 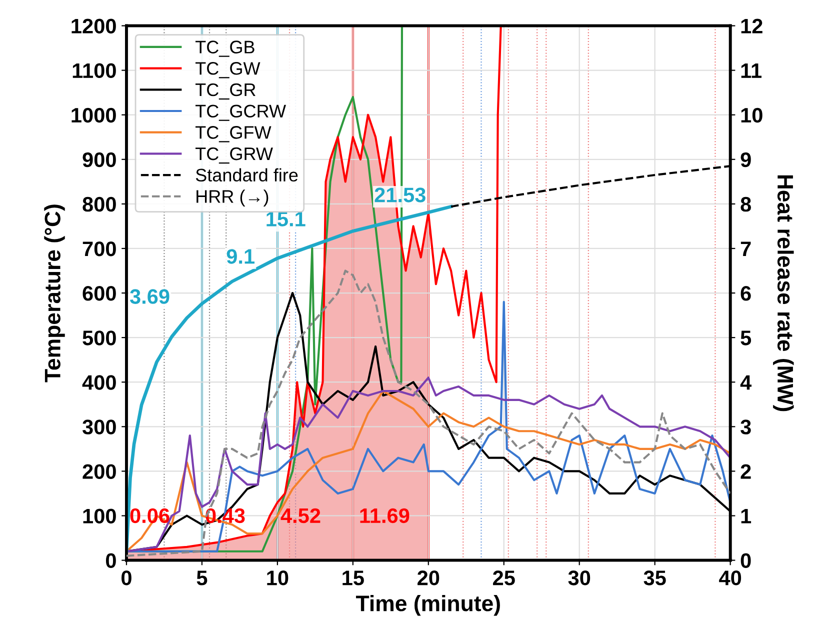 What do you see at coordinates (94, 70) in the screenshot?
I see `y-tick-label: 1100` at bounding box center [94, 70].